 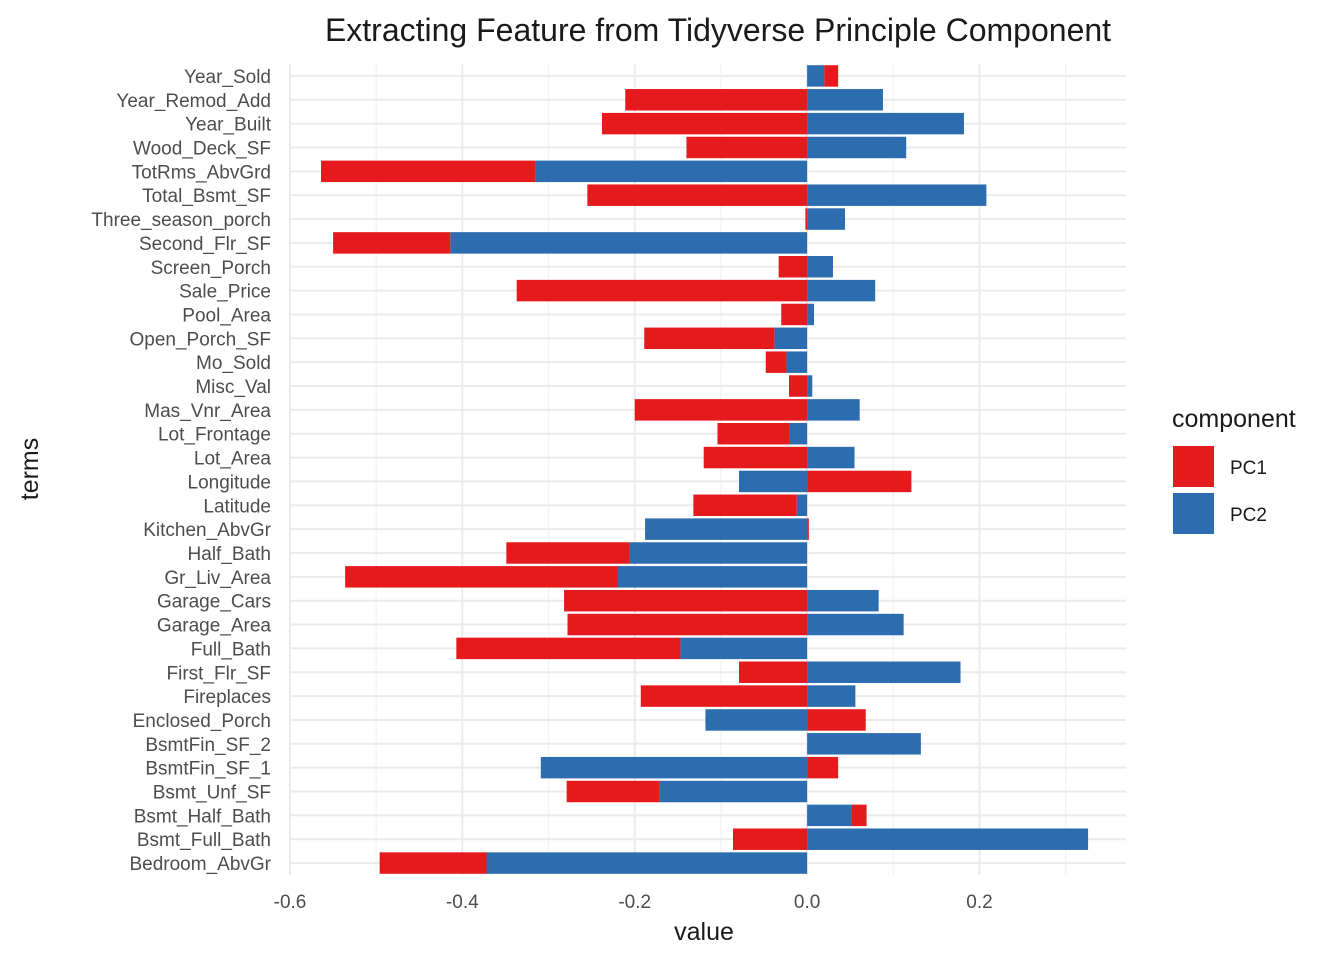 I want to click on bar-pc2-sale-price, so click(x=841, y=290).